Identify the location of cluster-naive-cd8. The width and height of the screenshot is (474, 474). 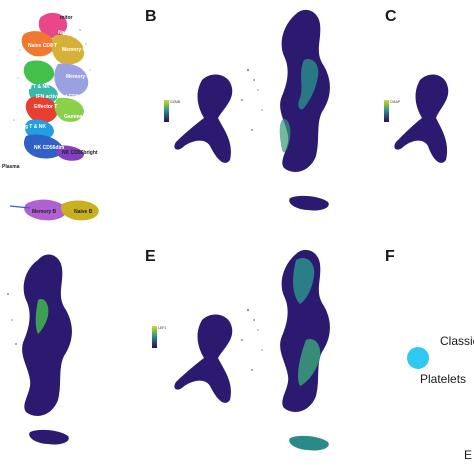
(38, 44).